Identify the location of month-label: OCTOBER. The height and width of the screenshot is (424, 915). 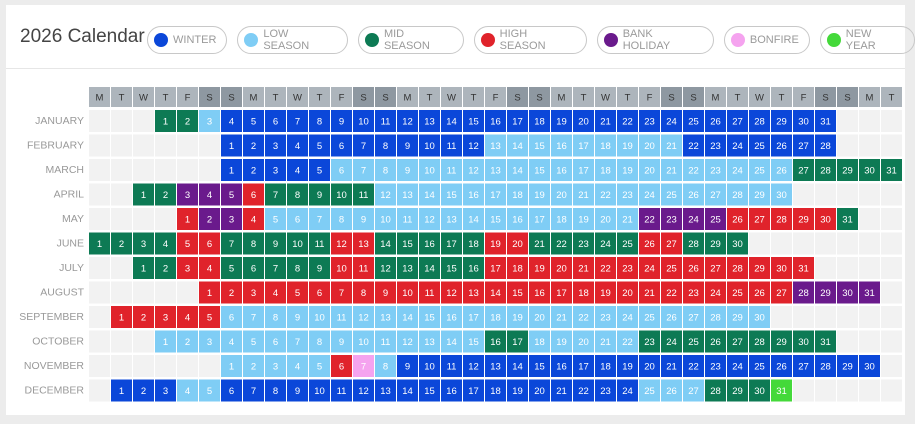
(58, 341).